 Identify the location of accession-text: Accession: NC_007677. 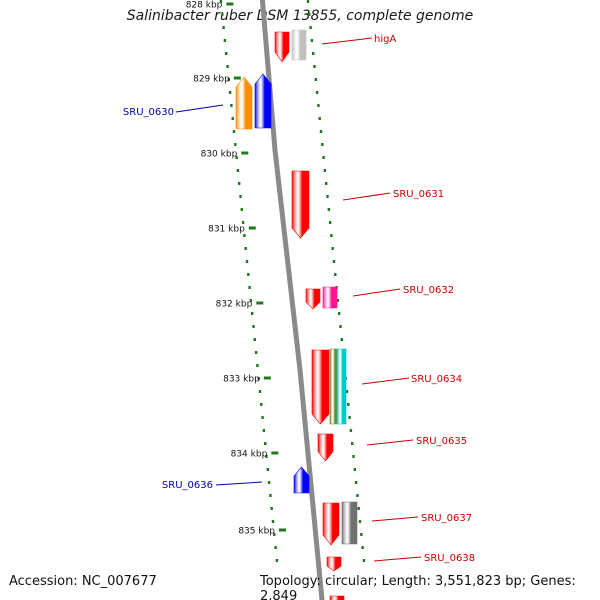
(83, 581).